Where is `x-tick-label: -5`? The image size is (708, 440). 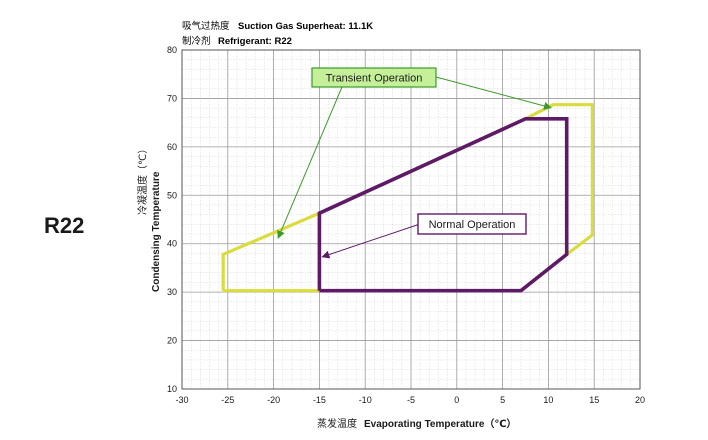
x-tick-label: -5 is located at coordinates (411, 400).